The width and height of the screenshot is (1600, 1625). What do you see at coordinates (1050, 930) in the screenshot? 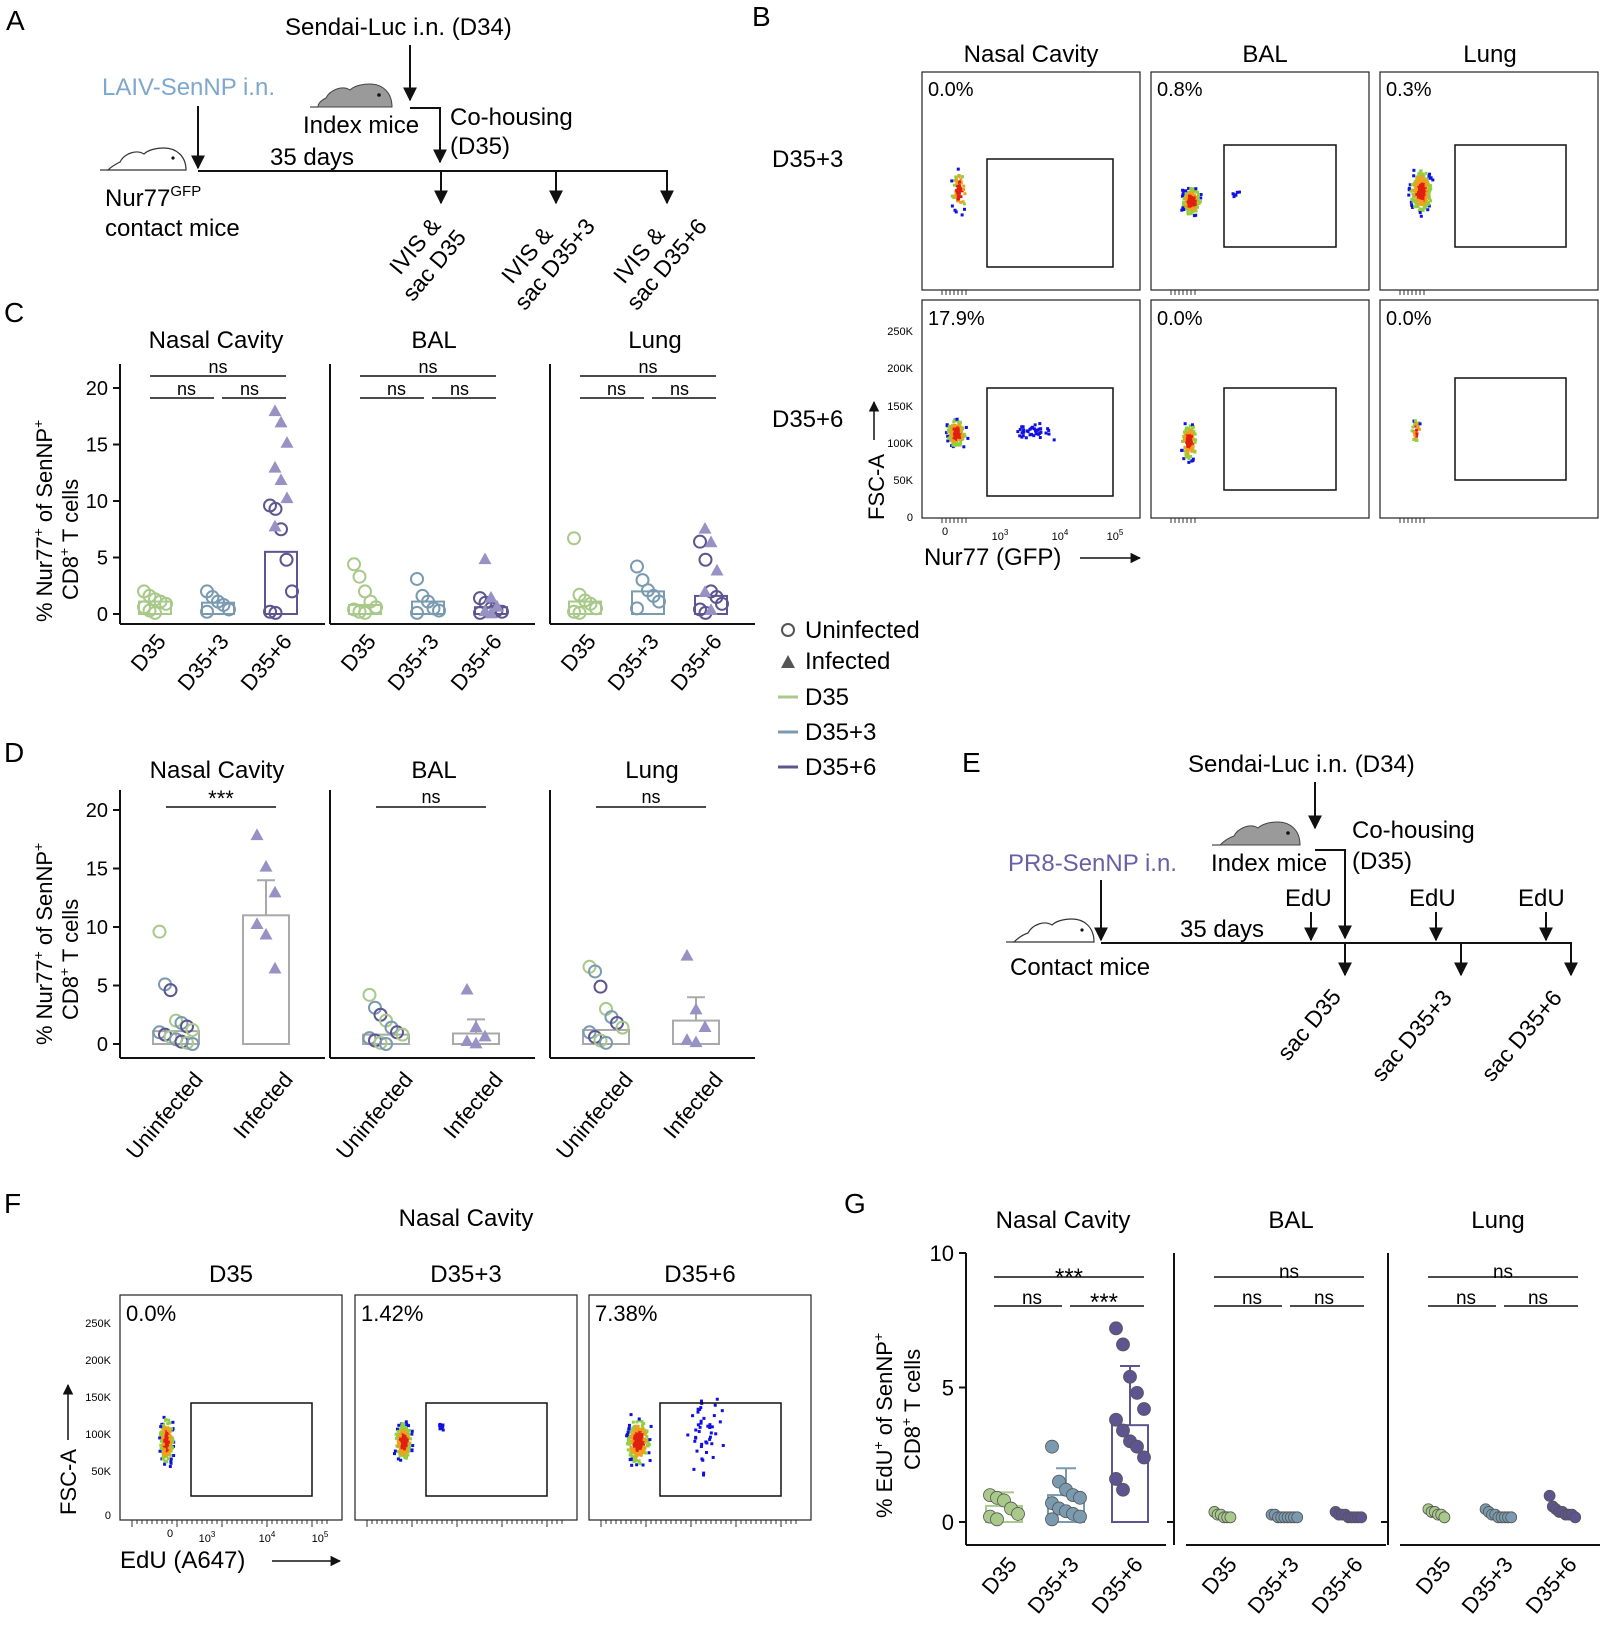
I see `e-contact-mouse-icon` at bounding box center [1050, 930].